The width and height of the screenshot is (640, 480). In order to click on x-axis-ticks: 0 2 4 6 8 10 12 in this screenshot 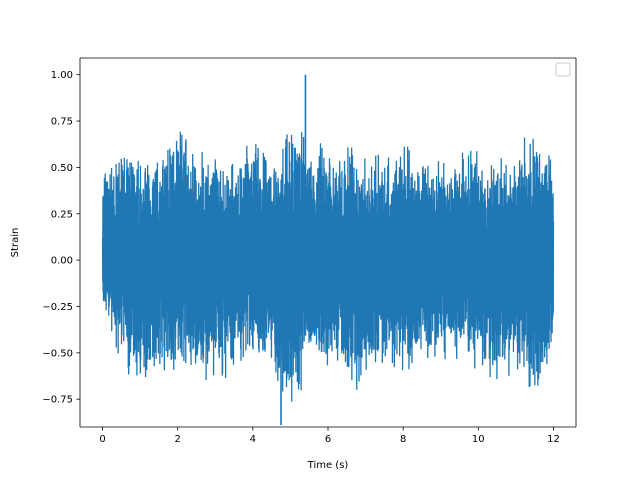, I will do `click(329, 436)`.